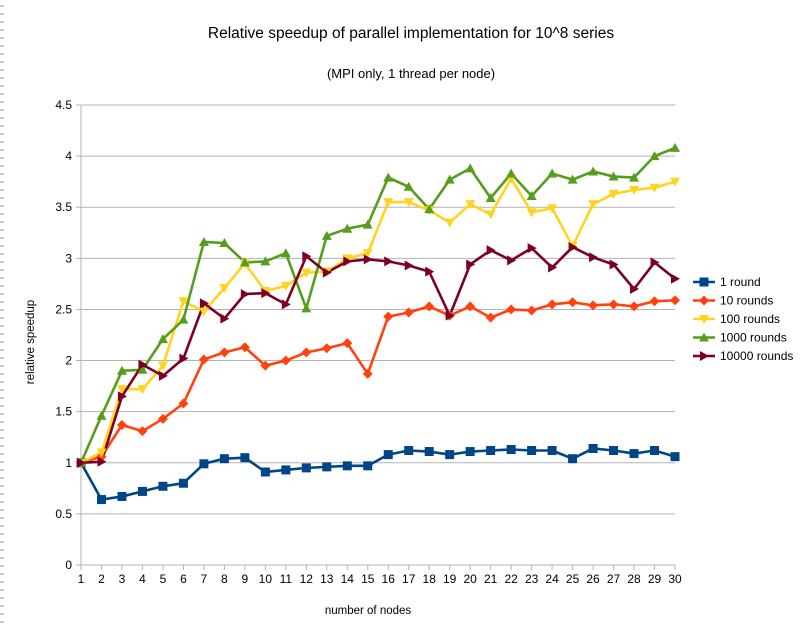 The height and width of the screenshot is (626, 810). Describe the element at coordinates (511, 579) in the screenshot. I see `x-tick-label: 22` at that location.